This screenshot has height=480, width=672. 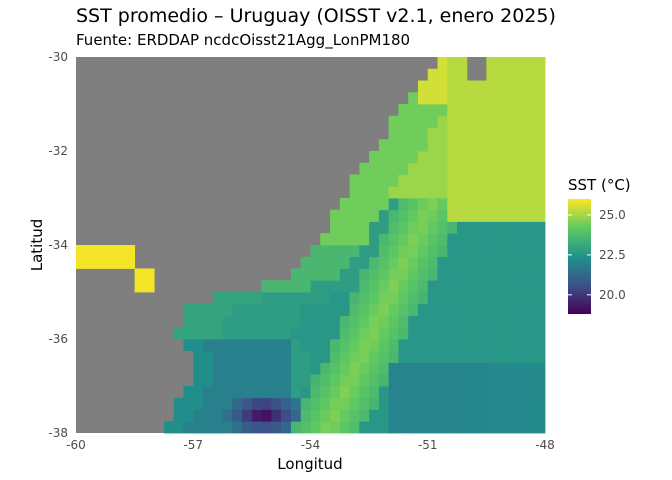 I want to click on x-tick-label: -48, so click(x=545, y=445).